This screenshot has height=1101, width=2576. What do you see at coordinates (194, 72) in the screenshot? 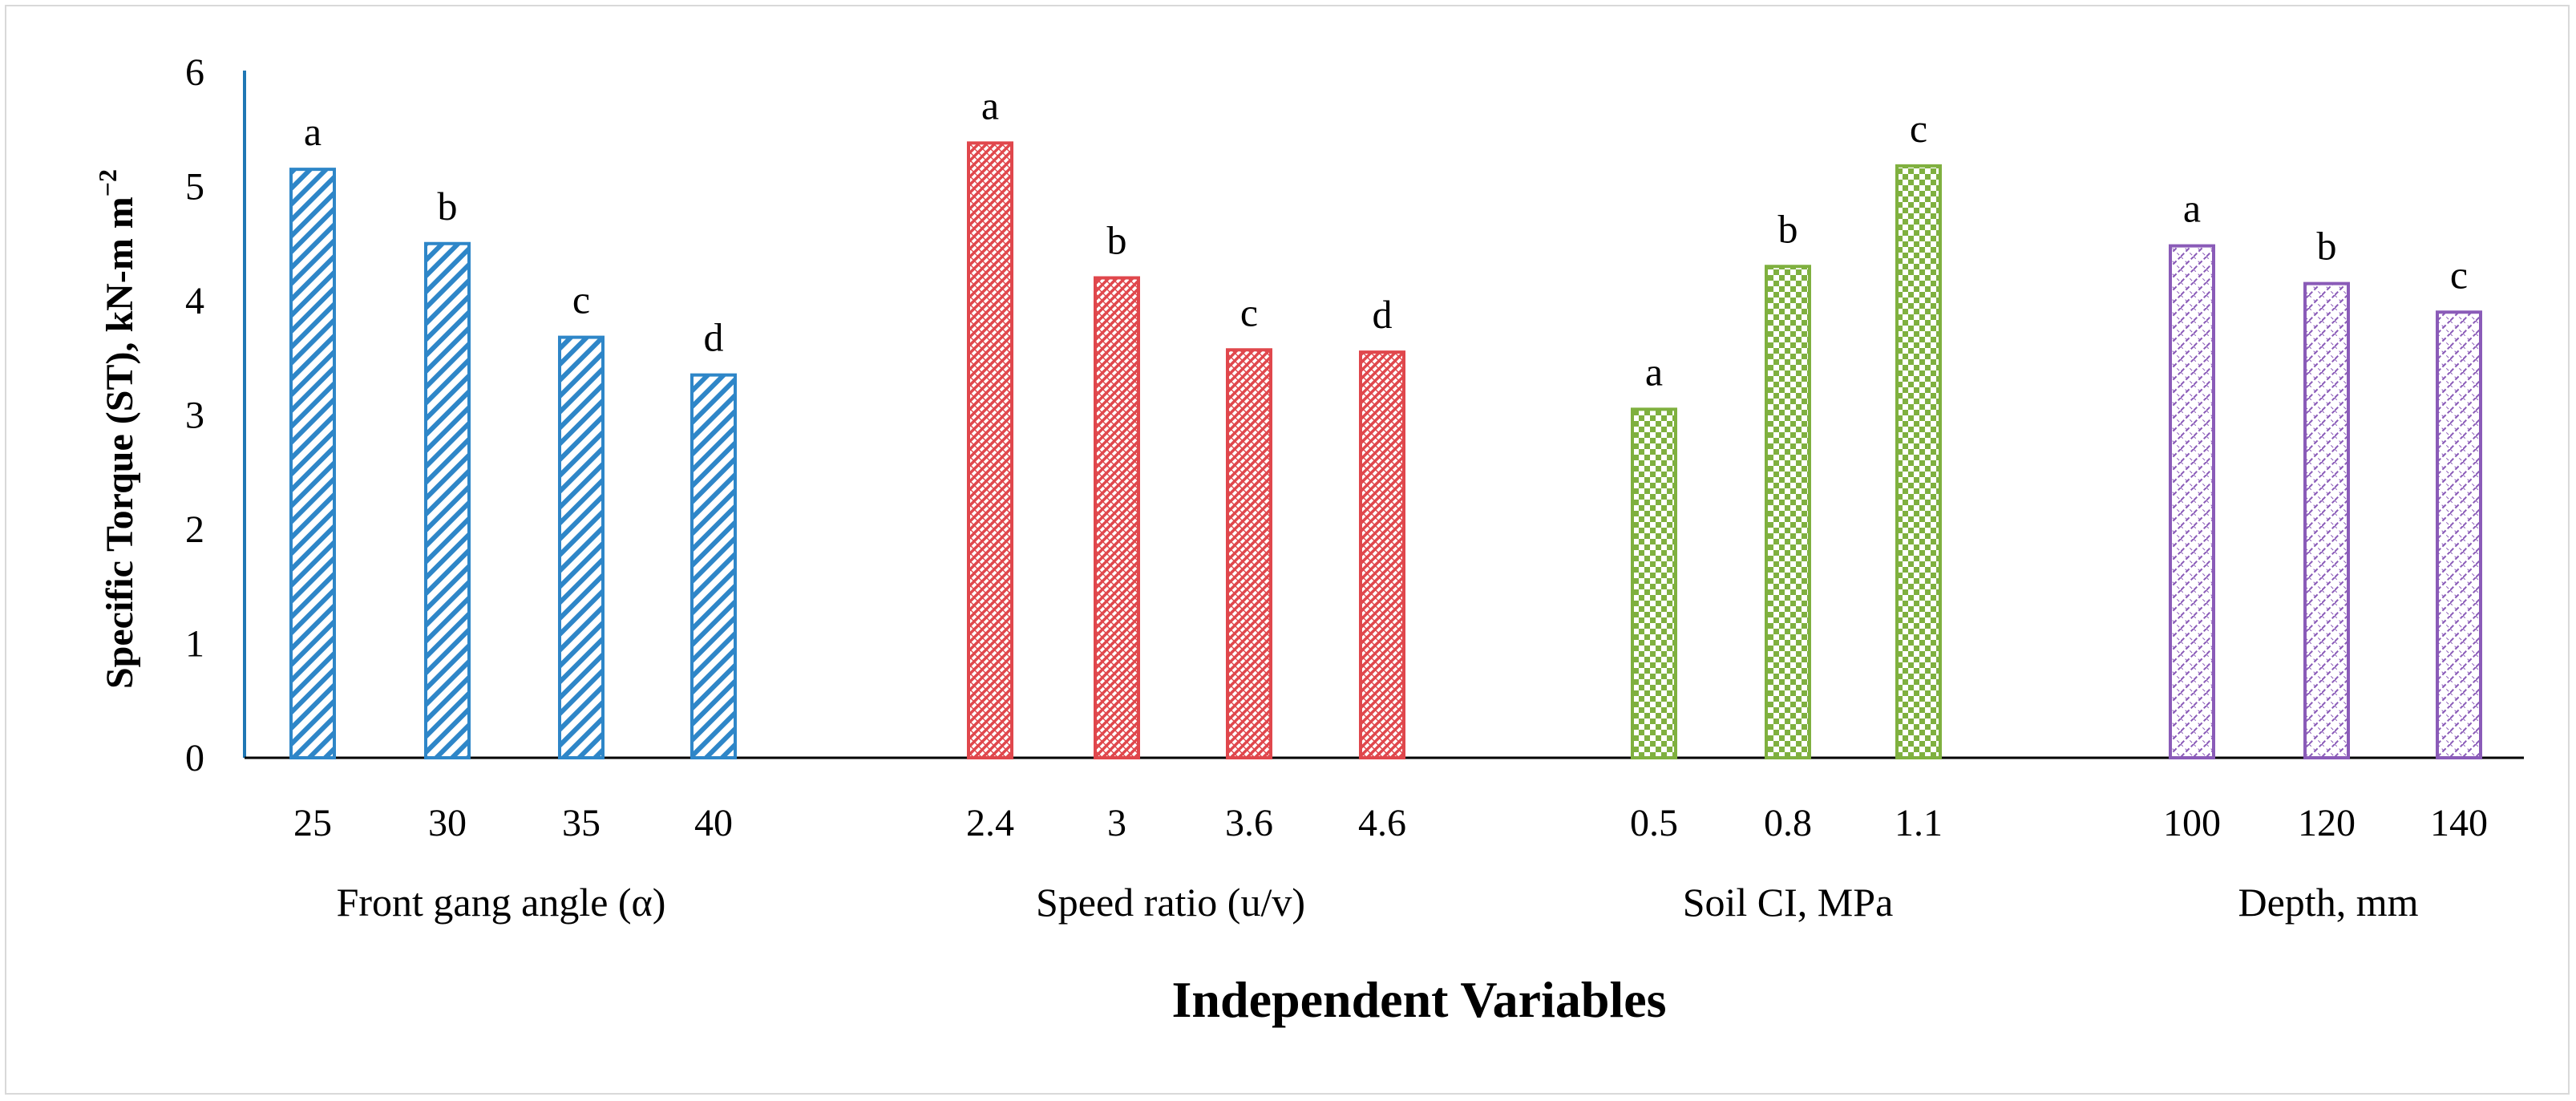
I see `y-tick-label: 6` at bounding box center [194, 72].